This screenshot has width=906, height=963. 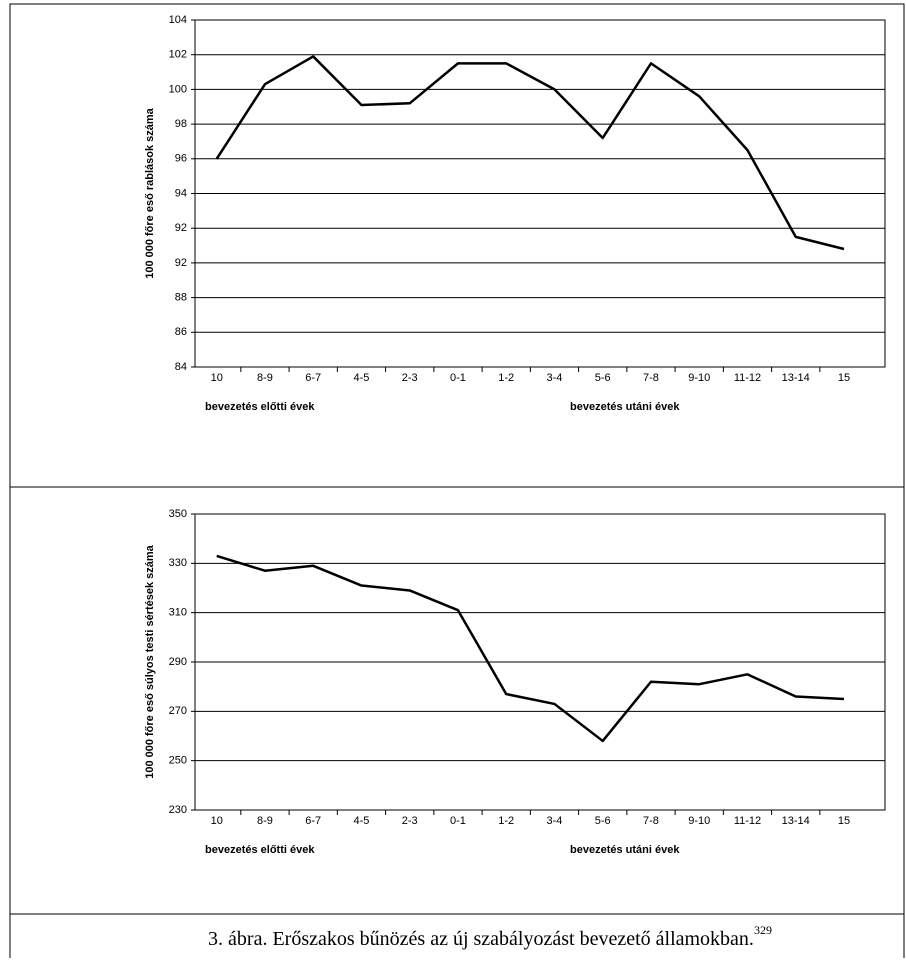 What do you see at coordinates (178, 711) in the screenshot?
I see `y-tick-label: 270` at bounding box center [178, 711].